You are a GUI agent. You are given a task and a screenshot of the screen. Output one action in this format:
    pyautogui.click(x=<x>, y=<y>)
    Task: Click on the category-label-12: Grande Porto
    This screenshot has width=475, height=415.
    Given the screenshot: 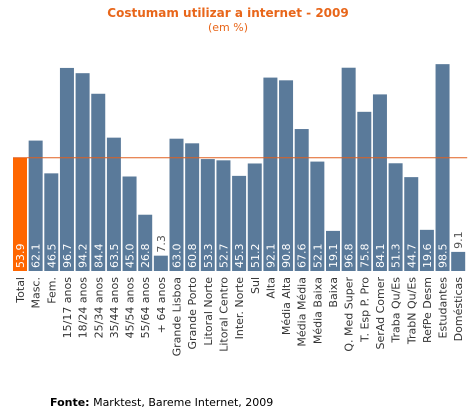 What is the action you would take?
    pyautogui.click(x=192, y=313)
    